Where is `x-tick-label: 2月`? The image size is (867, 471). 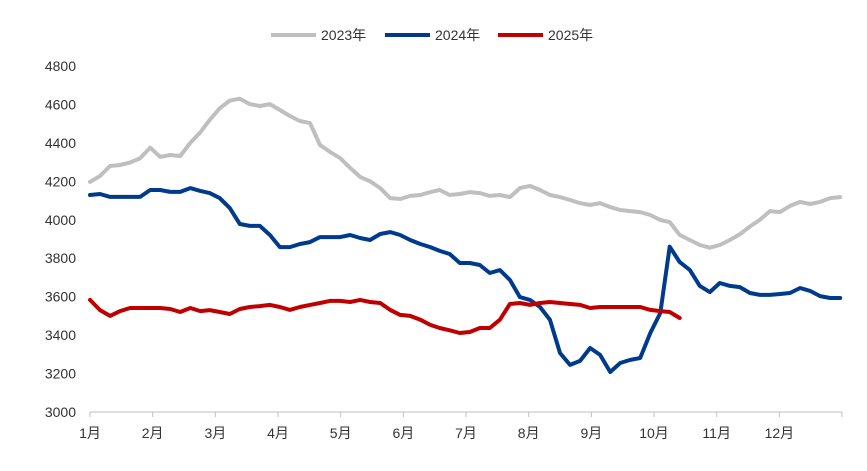 x-tick-label: 2月 is located at coordinates (153, 433).